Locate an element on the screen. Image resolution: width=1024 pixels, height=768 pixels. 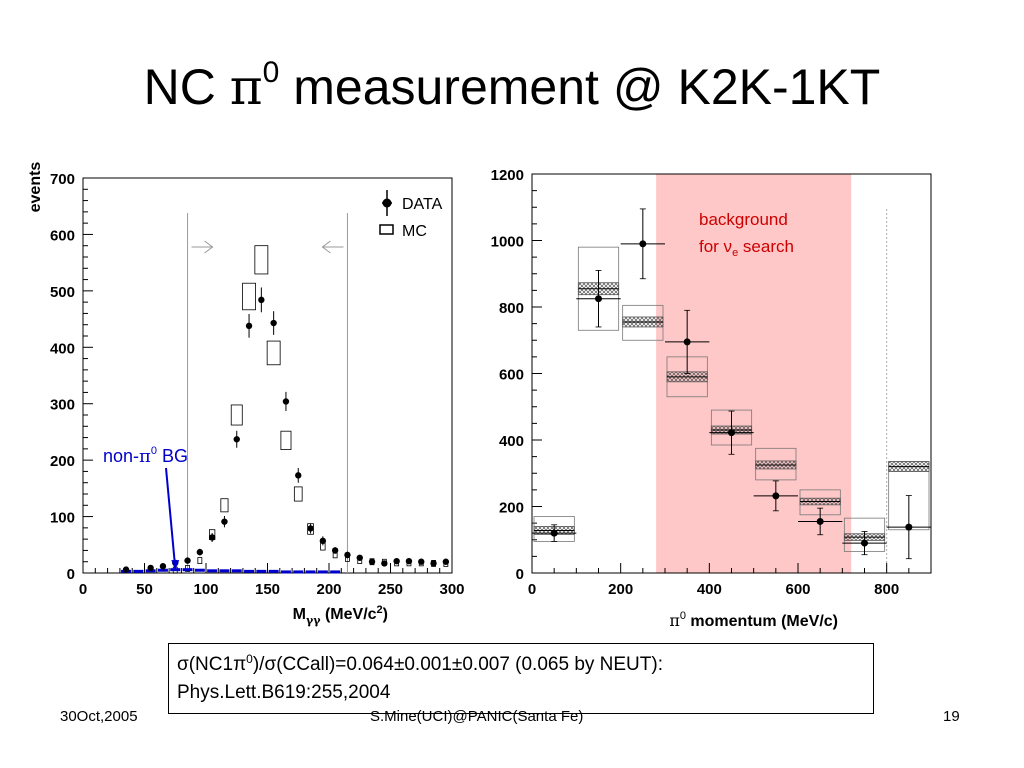
title-superscript: 0 is located at coordinates (271, 72).